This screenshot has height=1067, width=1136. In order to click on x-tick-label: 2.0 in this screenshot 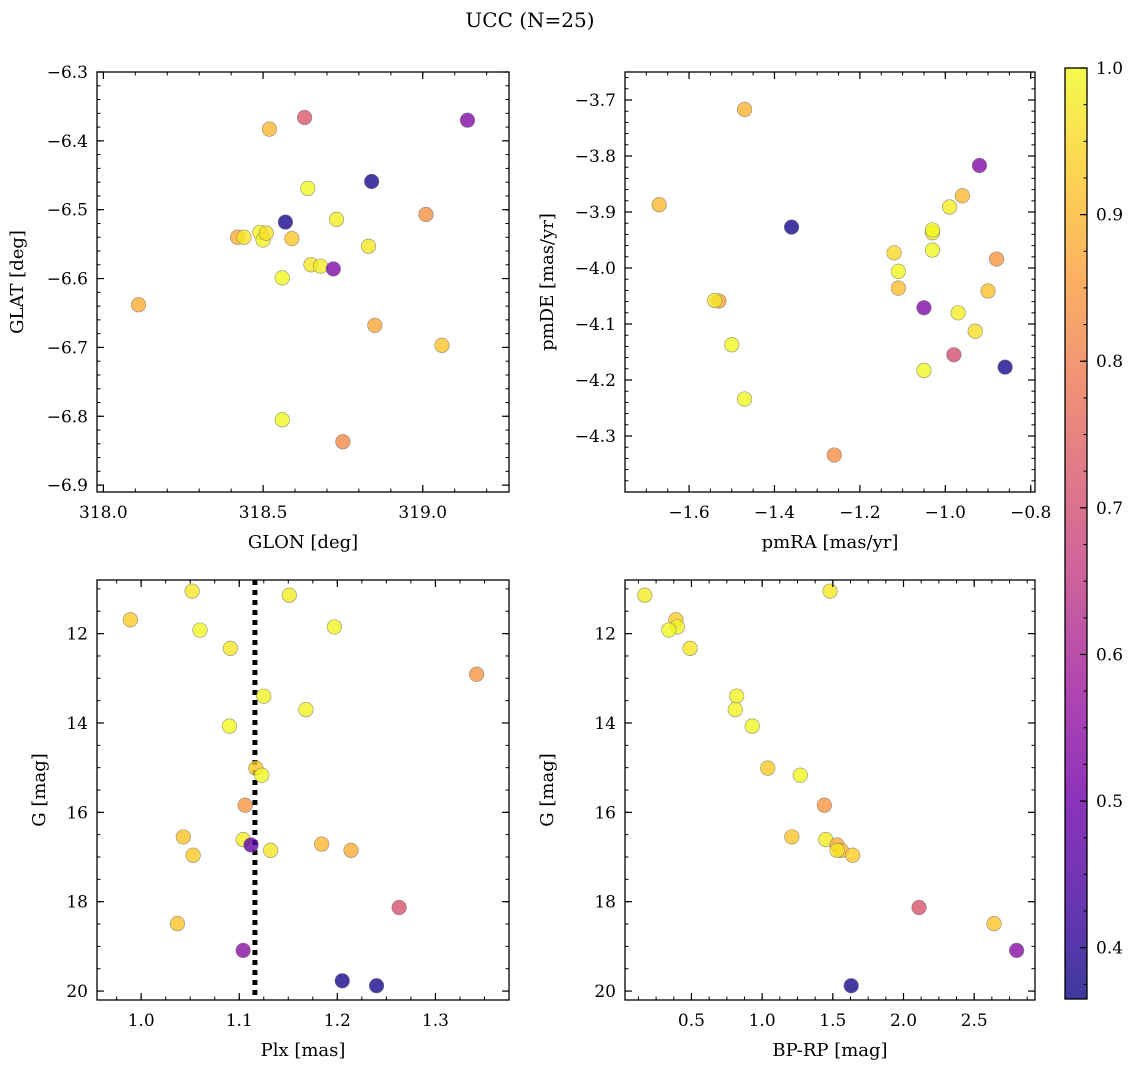, I will do `click(903, 1021)`.